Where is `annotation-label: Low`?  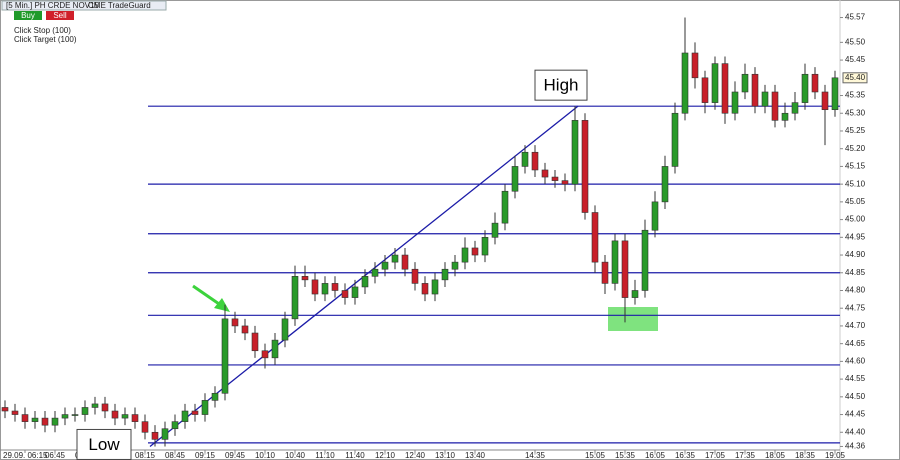
annotation-label: Low is located at coordinates (104, 444).